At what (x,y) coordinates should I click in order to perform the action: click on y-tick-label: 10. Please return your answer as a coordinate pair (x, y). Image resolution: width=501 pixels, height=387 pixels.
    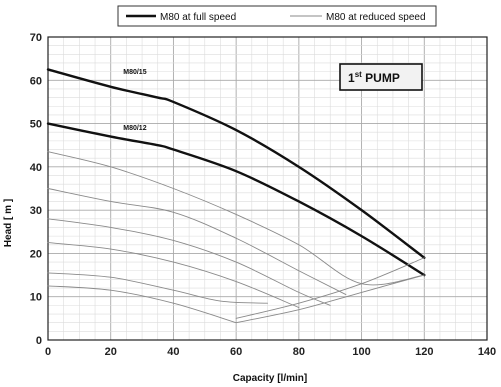
    Looking at the image, I should click on (36, 298).